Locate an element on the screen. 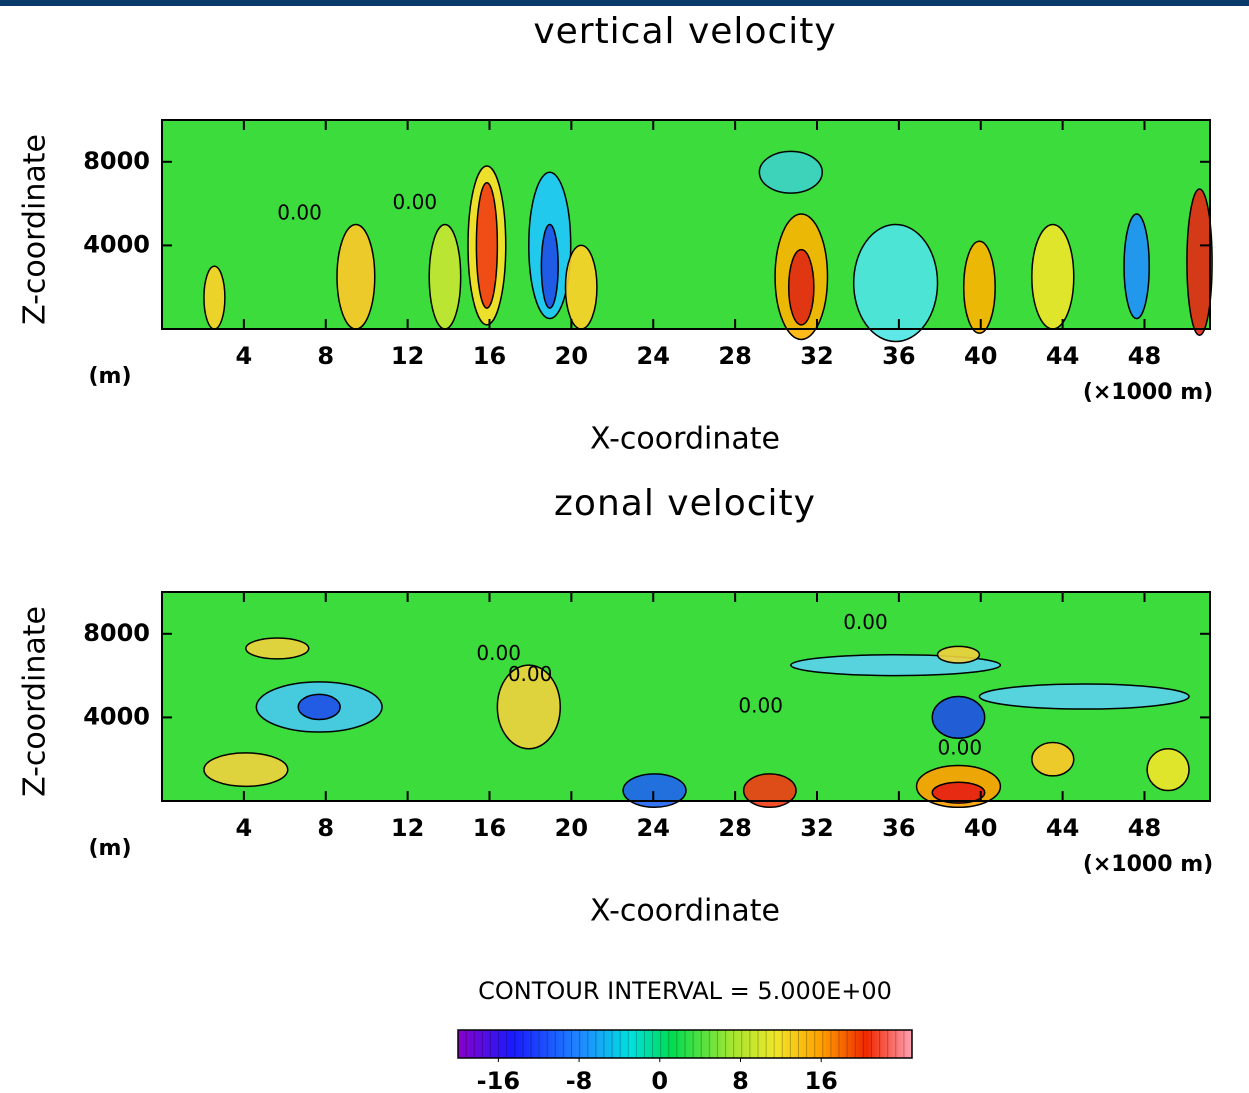 The width and height of the screenshot is (1249, 1093). colorbar-tick-label: -16 is located at coordinates (498, 1080).